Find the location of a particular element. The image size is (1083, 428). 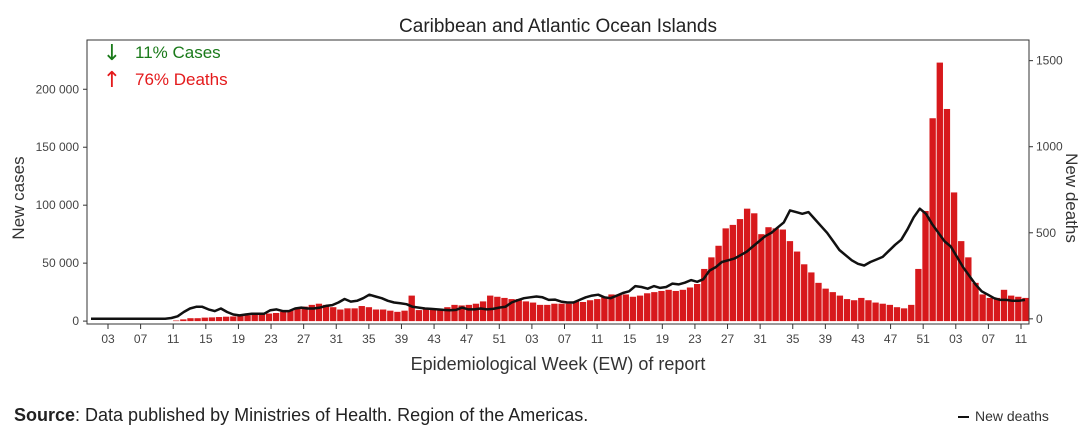

annotation-arrow: ↑ is located at coordinates (112, 80).